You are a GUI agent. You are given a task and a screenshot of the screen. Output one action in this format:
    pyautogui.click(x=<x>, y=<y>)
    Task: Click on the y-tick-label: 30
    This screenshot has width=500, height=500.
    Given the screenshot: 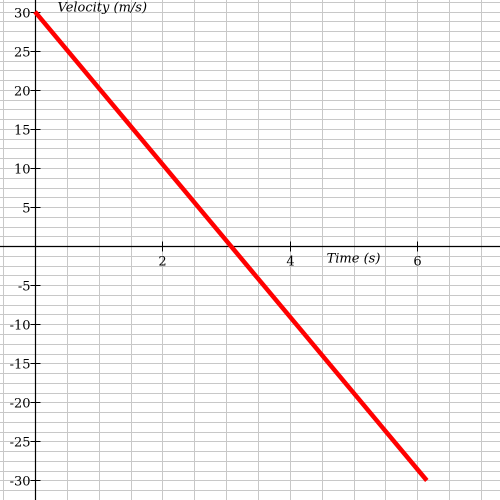 What is the action you would take?
    pyautogui.click(x=22, y=14)
    